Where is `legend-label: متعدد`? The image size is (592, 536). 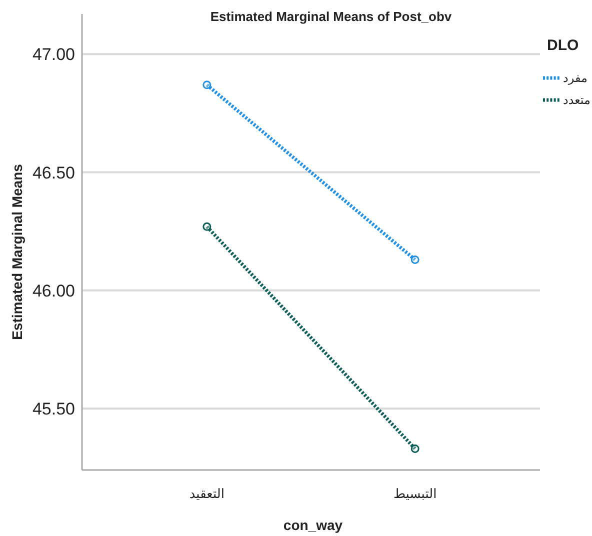 legend-label: متعدد is located at coordinates (576, 100).